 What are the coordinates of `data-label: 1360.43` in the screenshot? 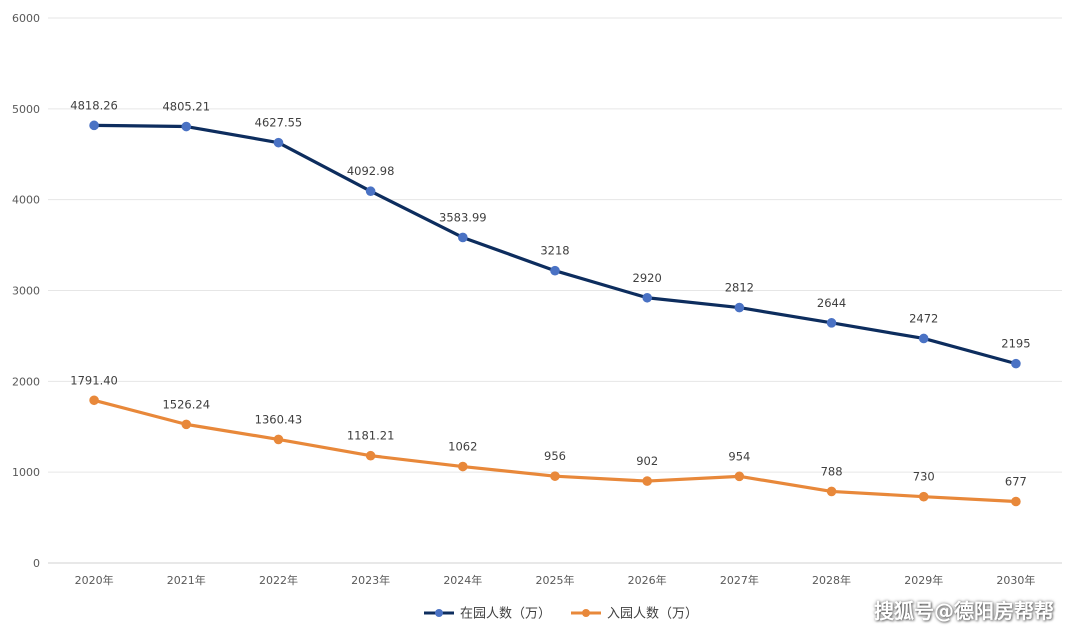 It's located at (279, 419).